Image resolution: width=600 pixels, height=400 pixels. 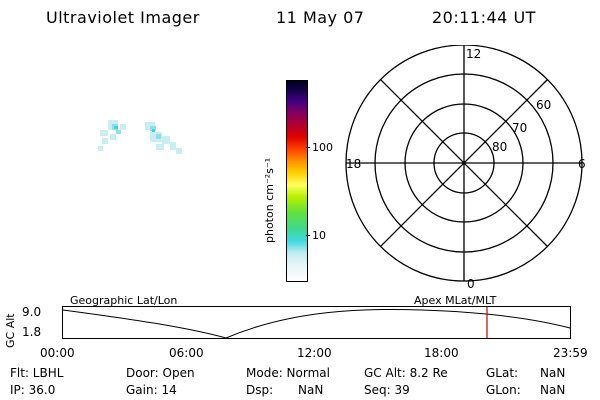 I want to click on x-tick-0600: 06:00, so click(x=186, y=353).